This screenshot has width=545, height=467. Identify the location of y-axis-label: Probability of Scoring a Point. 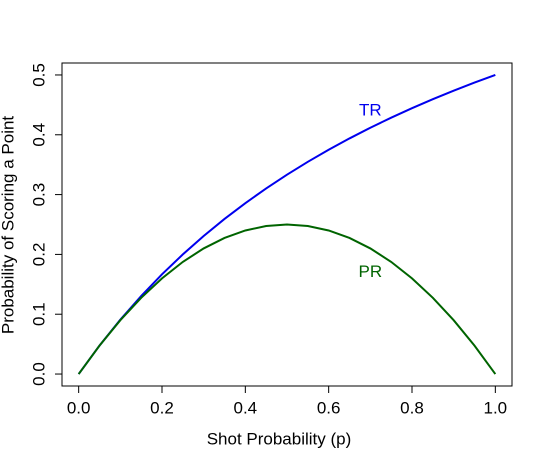
(8, 225).